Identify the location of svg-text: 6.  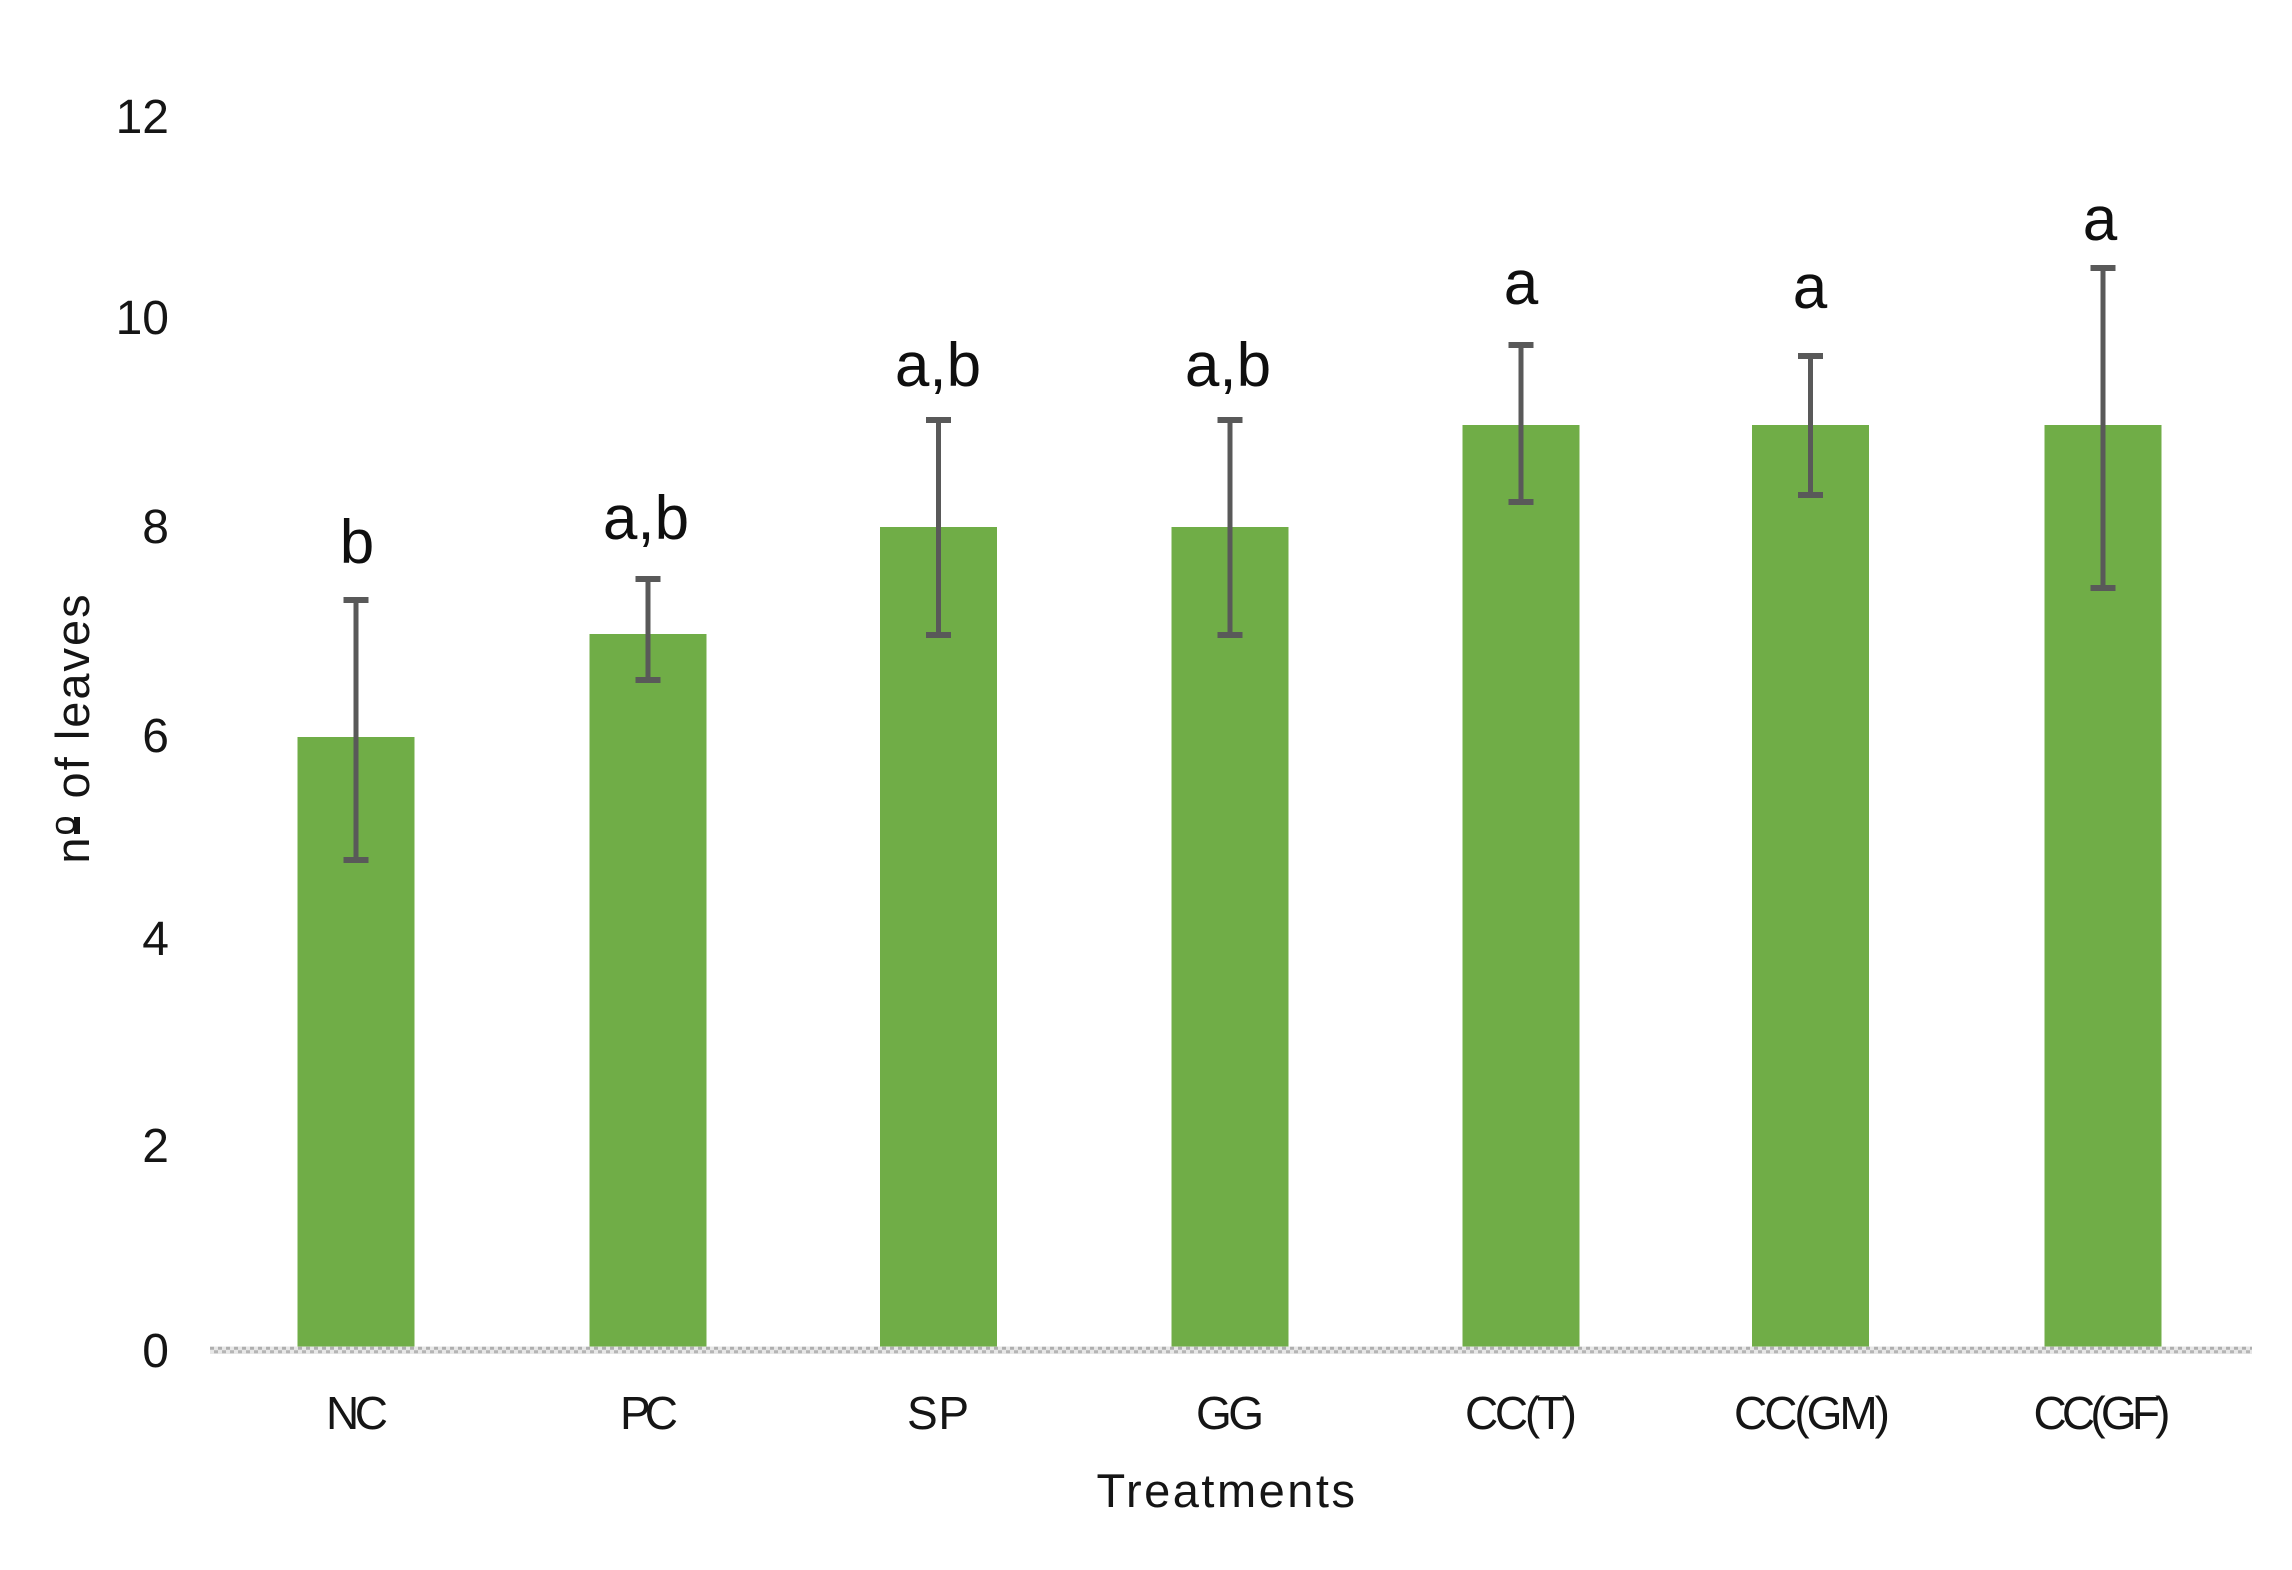
(155, 736).